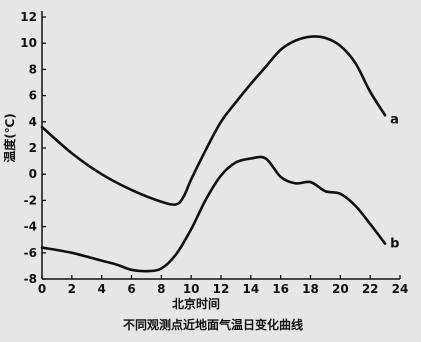 The height and width of the screenshot is (342, 421). What do you see at coordinates (30, 279) in the screenshot?
I see `y-tick-label: -8` at bounding box center [30, 279].